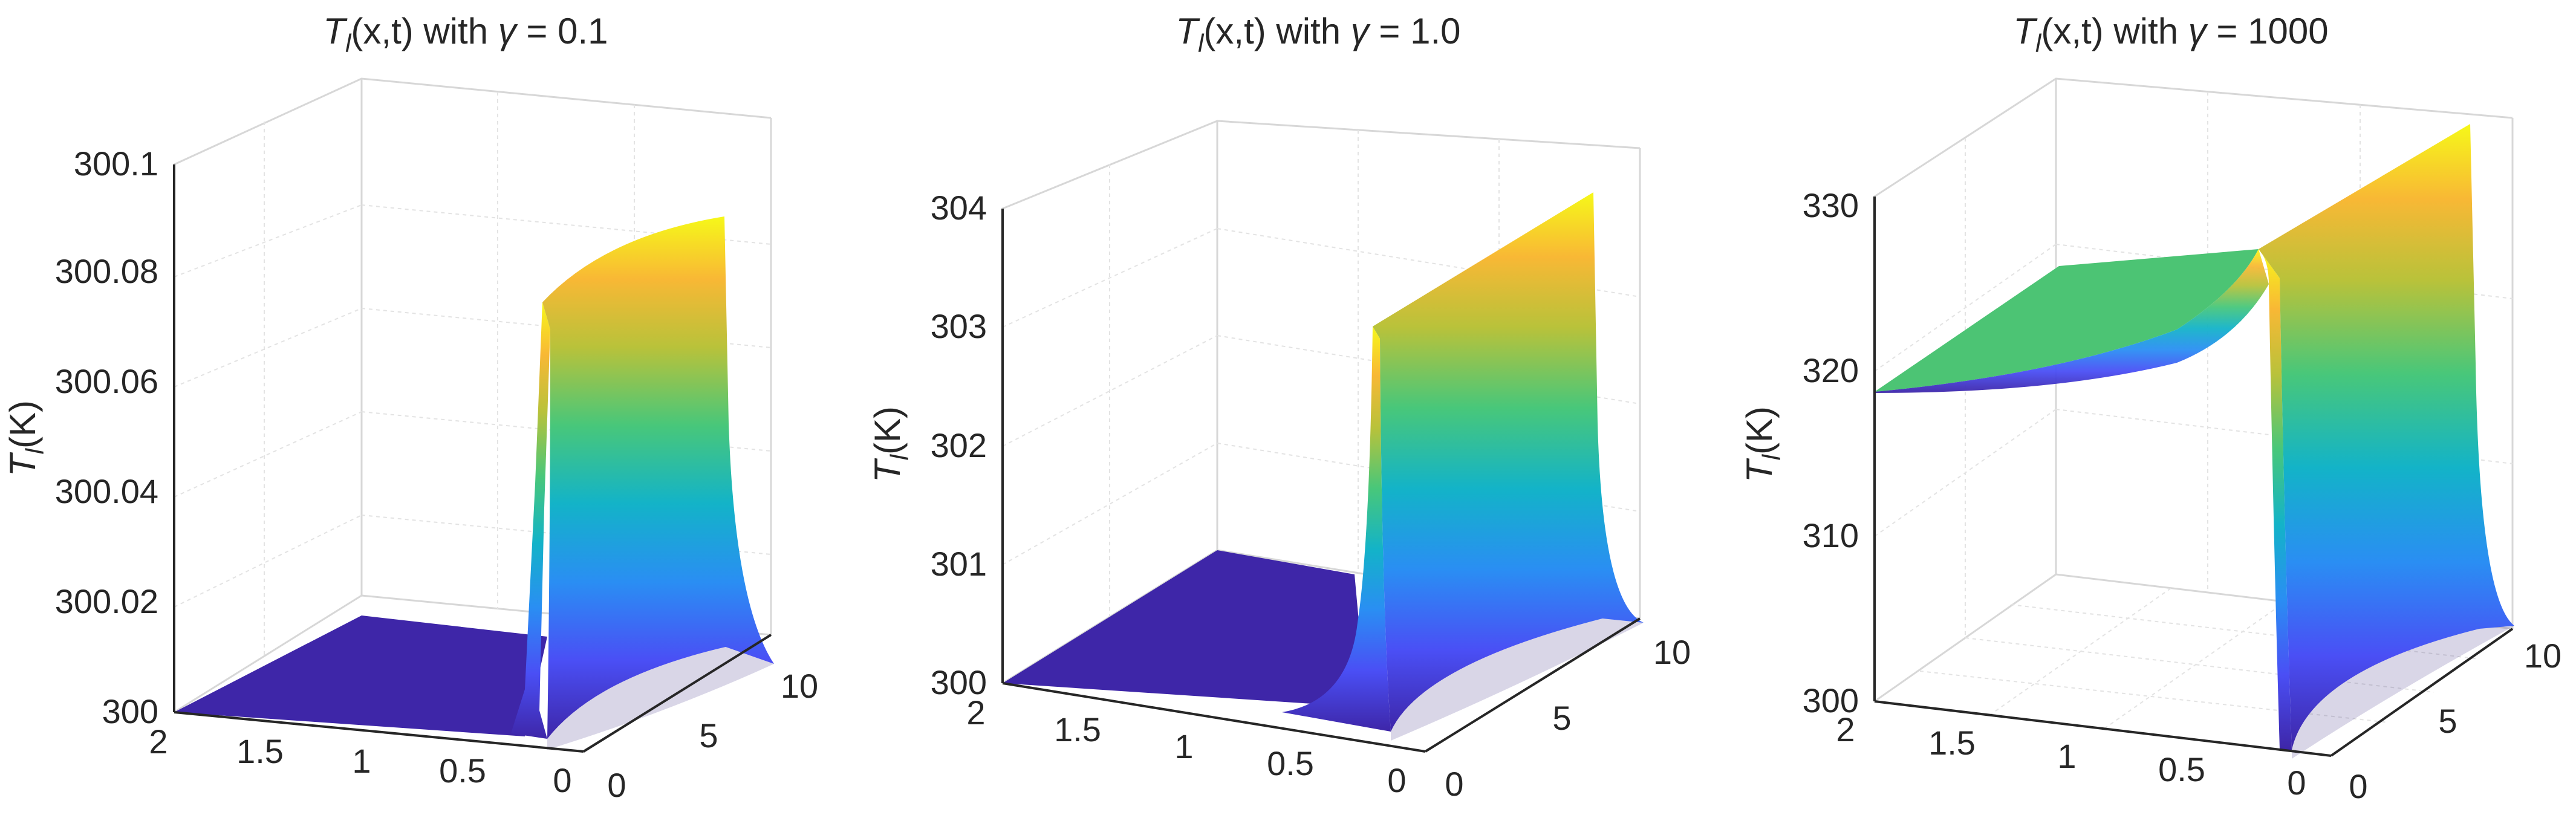 The image size is (2576, 815). What do you see at coordinates (1183, 746) in the screenshot?
I see `panel-2-xtick: 1` at bounding box center [1183, 746].